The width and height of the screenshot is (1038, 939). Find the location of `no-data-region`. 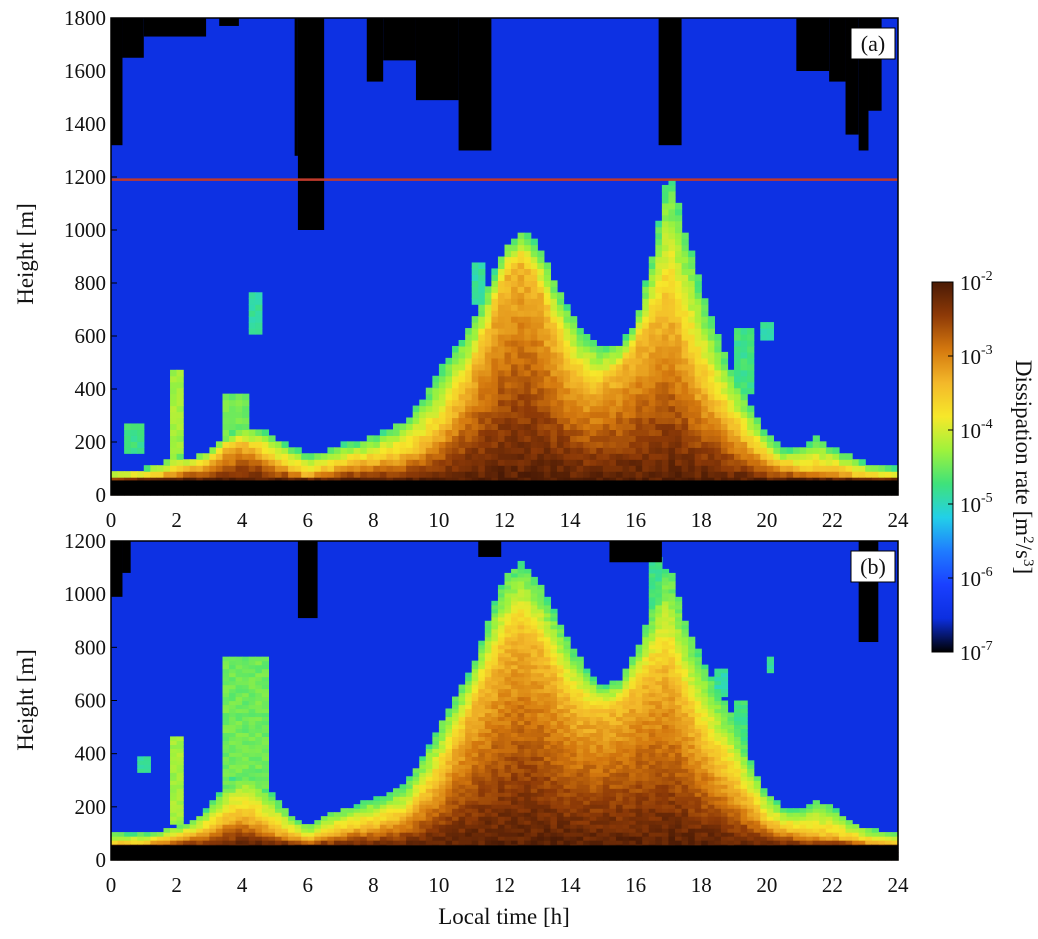

no-data-region is located at coordinates (863, 84).